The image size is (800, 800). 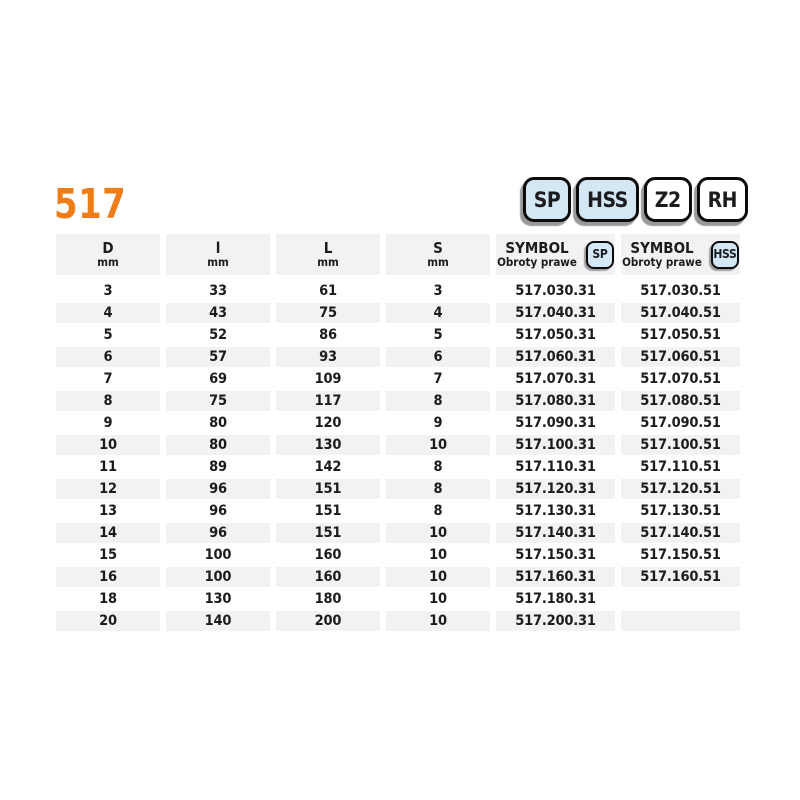 What do you see at coordinates (218, 357) in the screenshot?
I see `table-cell: 57` at bounding box center [218, 357].